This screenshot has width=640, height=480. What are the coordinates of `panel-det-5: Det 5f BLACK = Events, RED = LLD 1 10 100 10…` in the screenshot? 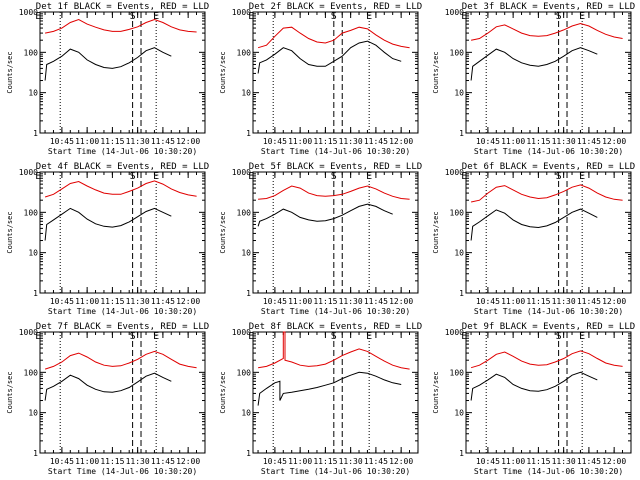 It's located at (320, 239).